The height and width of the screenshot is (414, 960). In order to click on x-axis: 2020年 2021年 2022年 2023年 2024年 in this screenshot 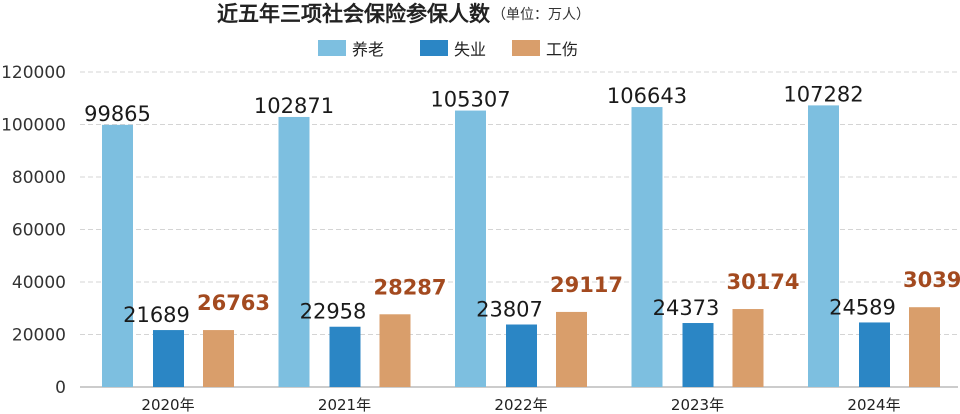, I will do `click(520, 405)`.